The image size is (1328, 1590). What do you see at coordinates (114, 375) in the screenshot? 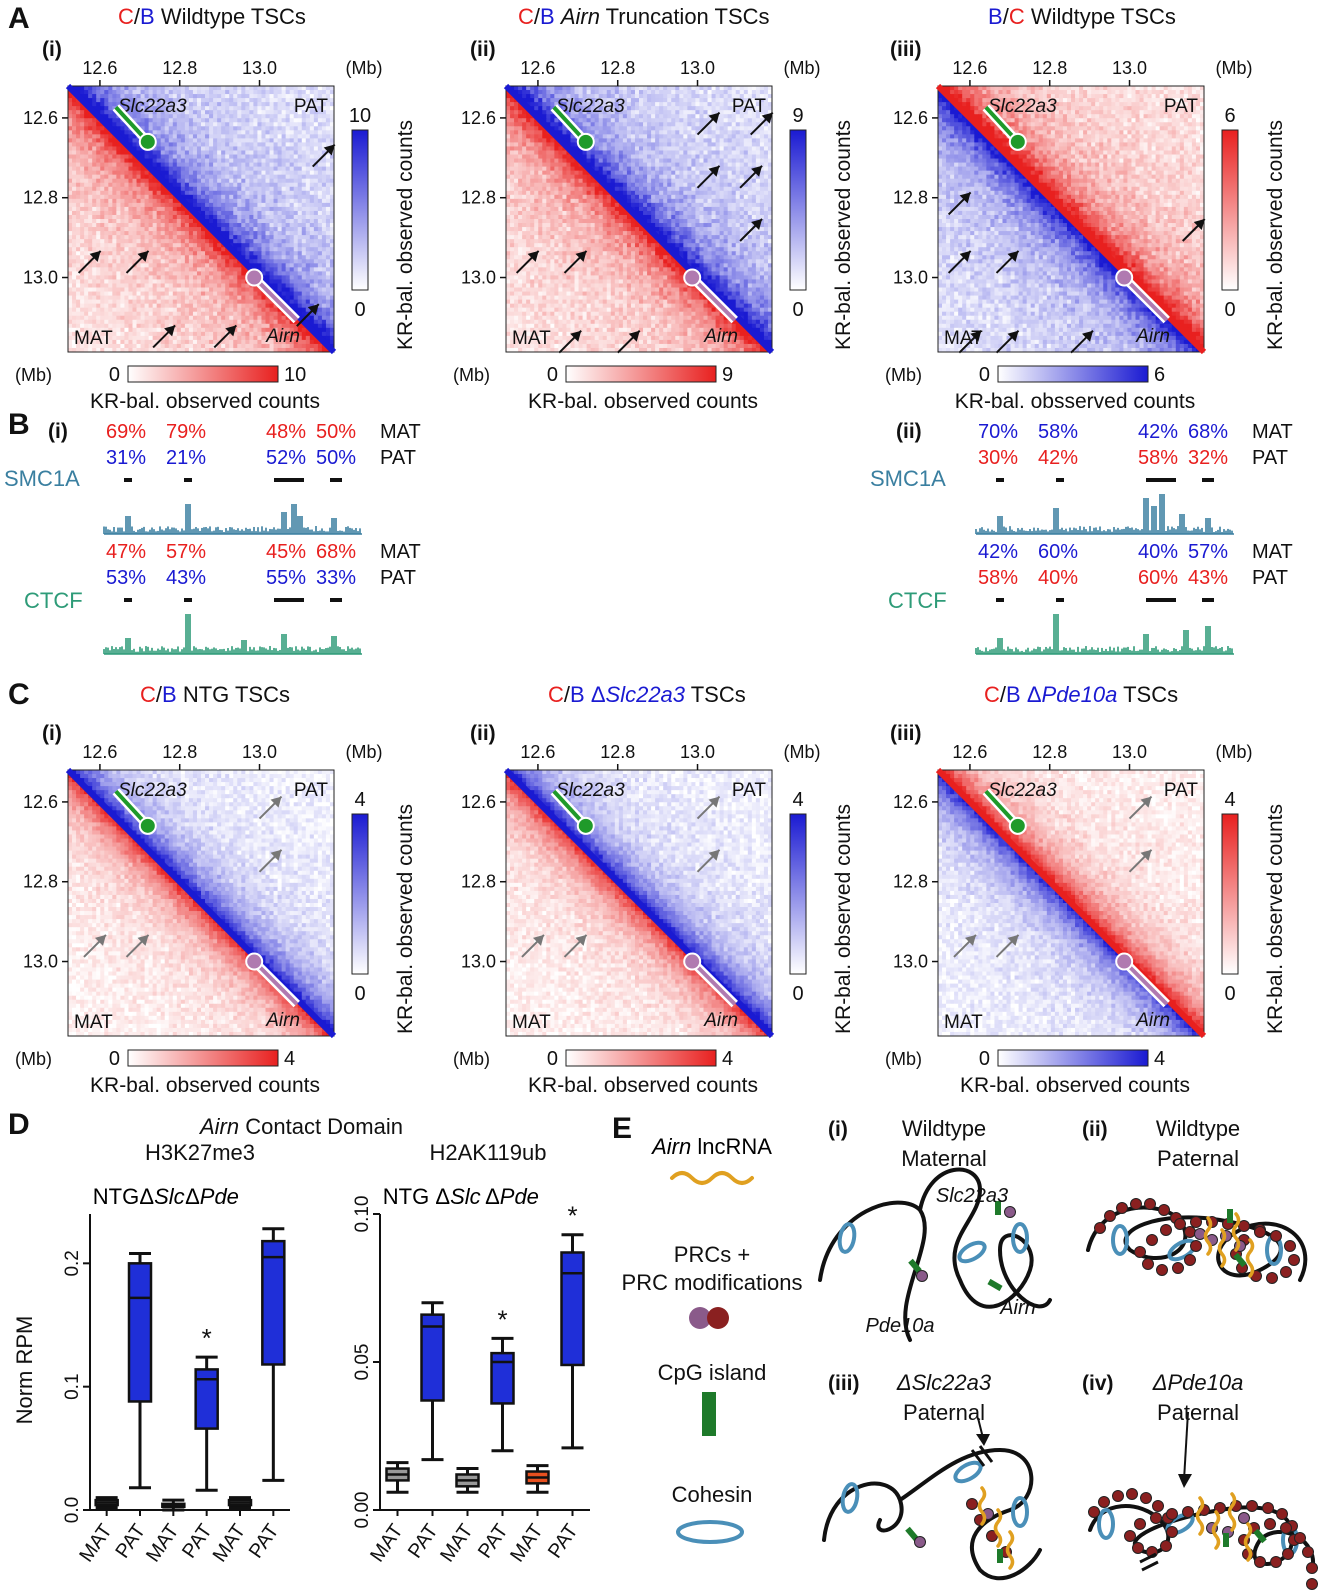
I see `colorbar-bottom-min: 0` at bounding box center [114, 375].